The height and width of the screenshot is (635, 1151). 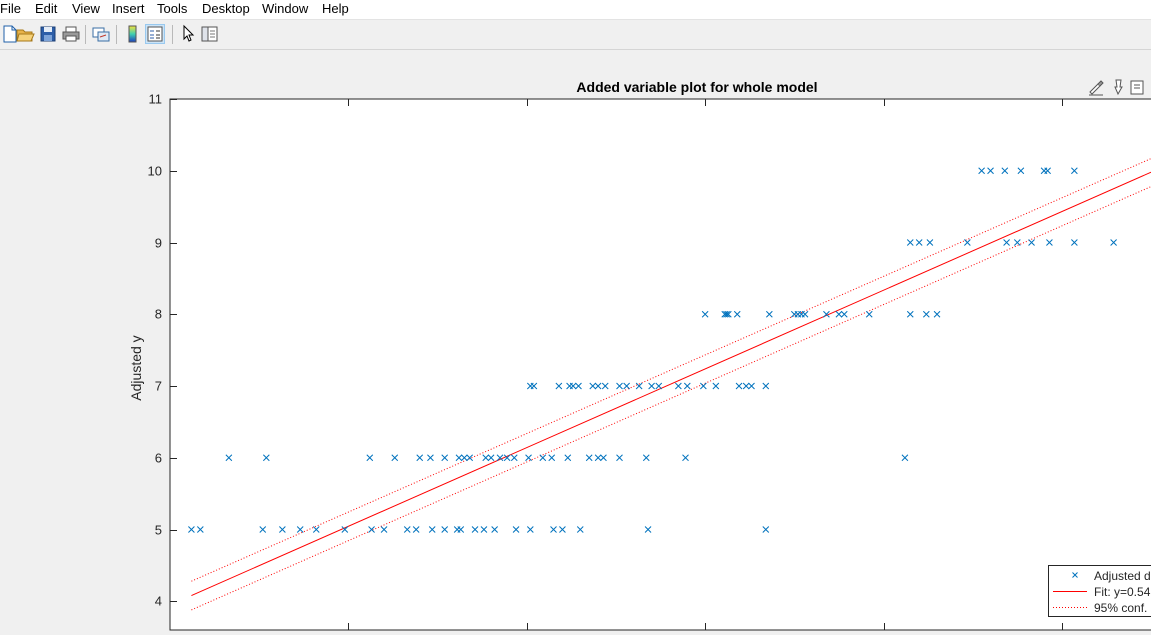 I want to click on new-figure-icon, so click(x=10, y=34).